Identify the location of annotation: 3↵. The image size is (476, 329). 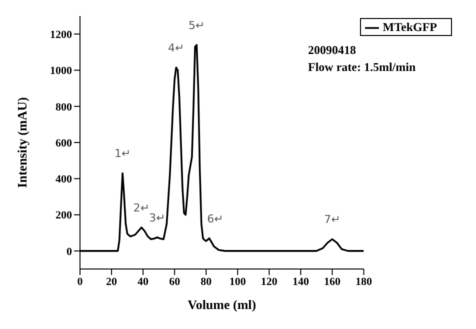
(157, 217).